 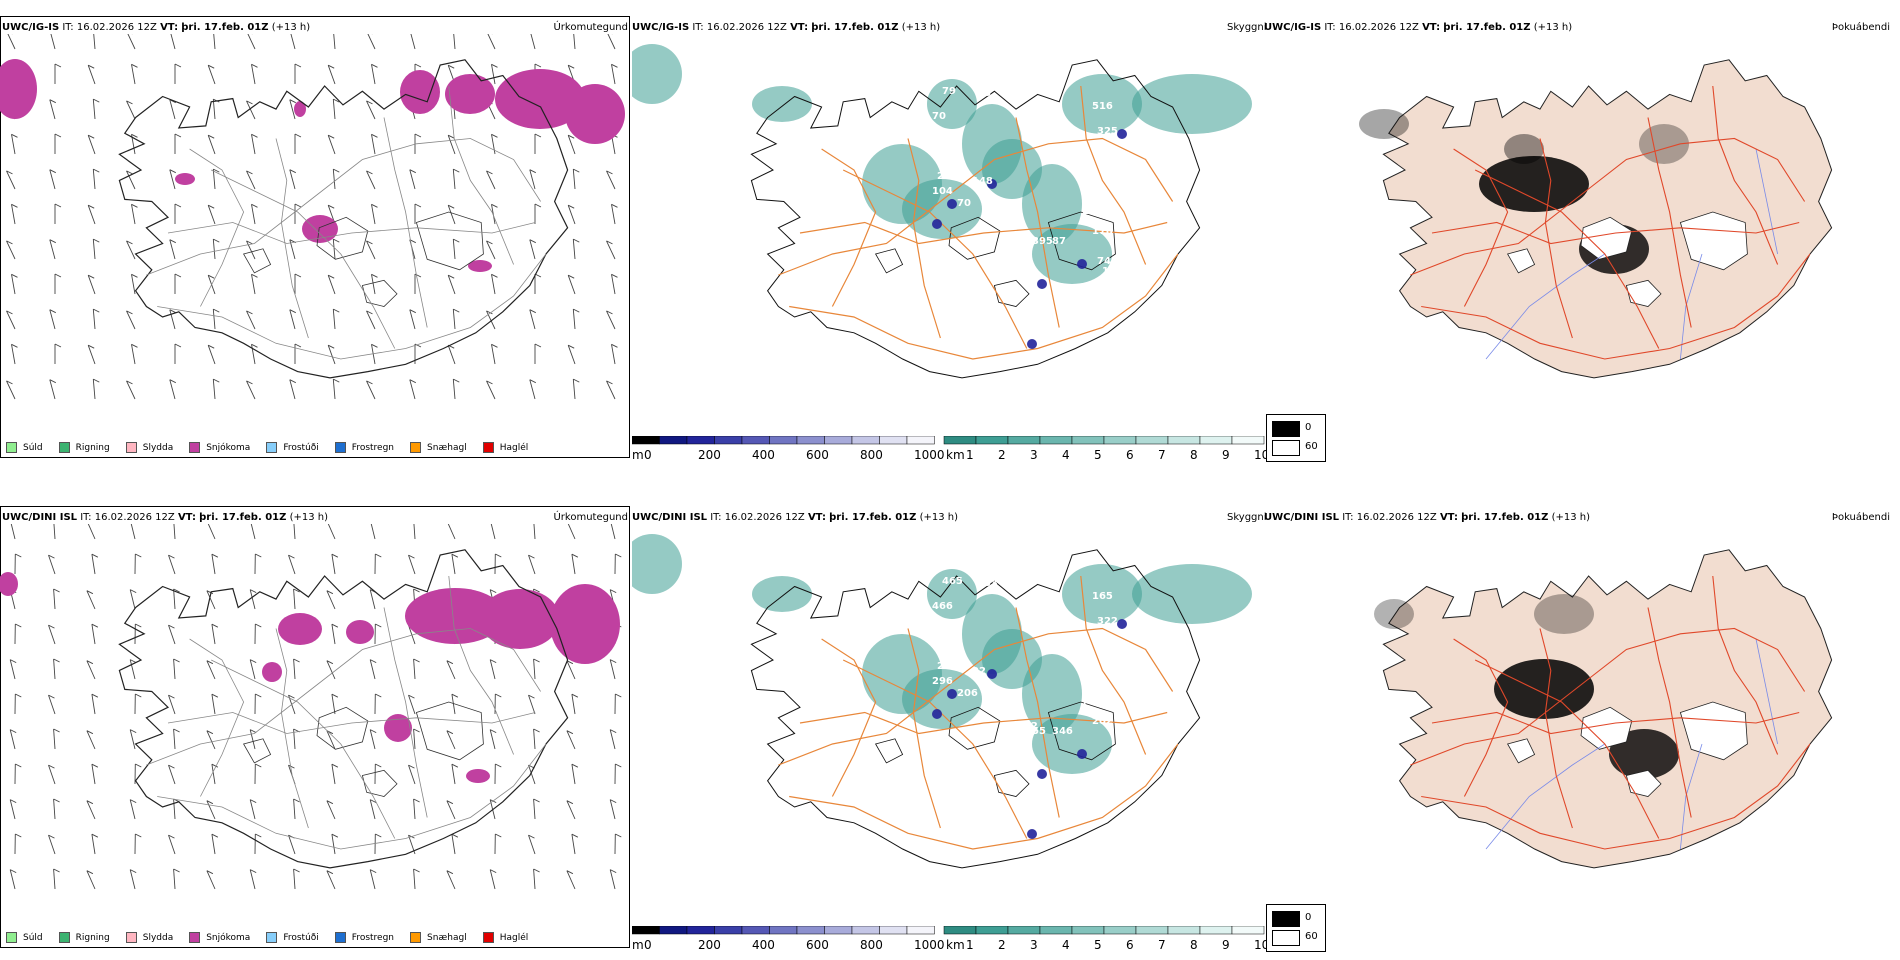 What do you see at coordinates (1102, 106) in the screenshot?
I see `cloud-base-label: 516` at bounding box center [1102, 106].